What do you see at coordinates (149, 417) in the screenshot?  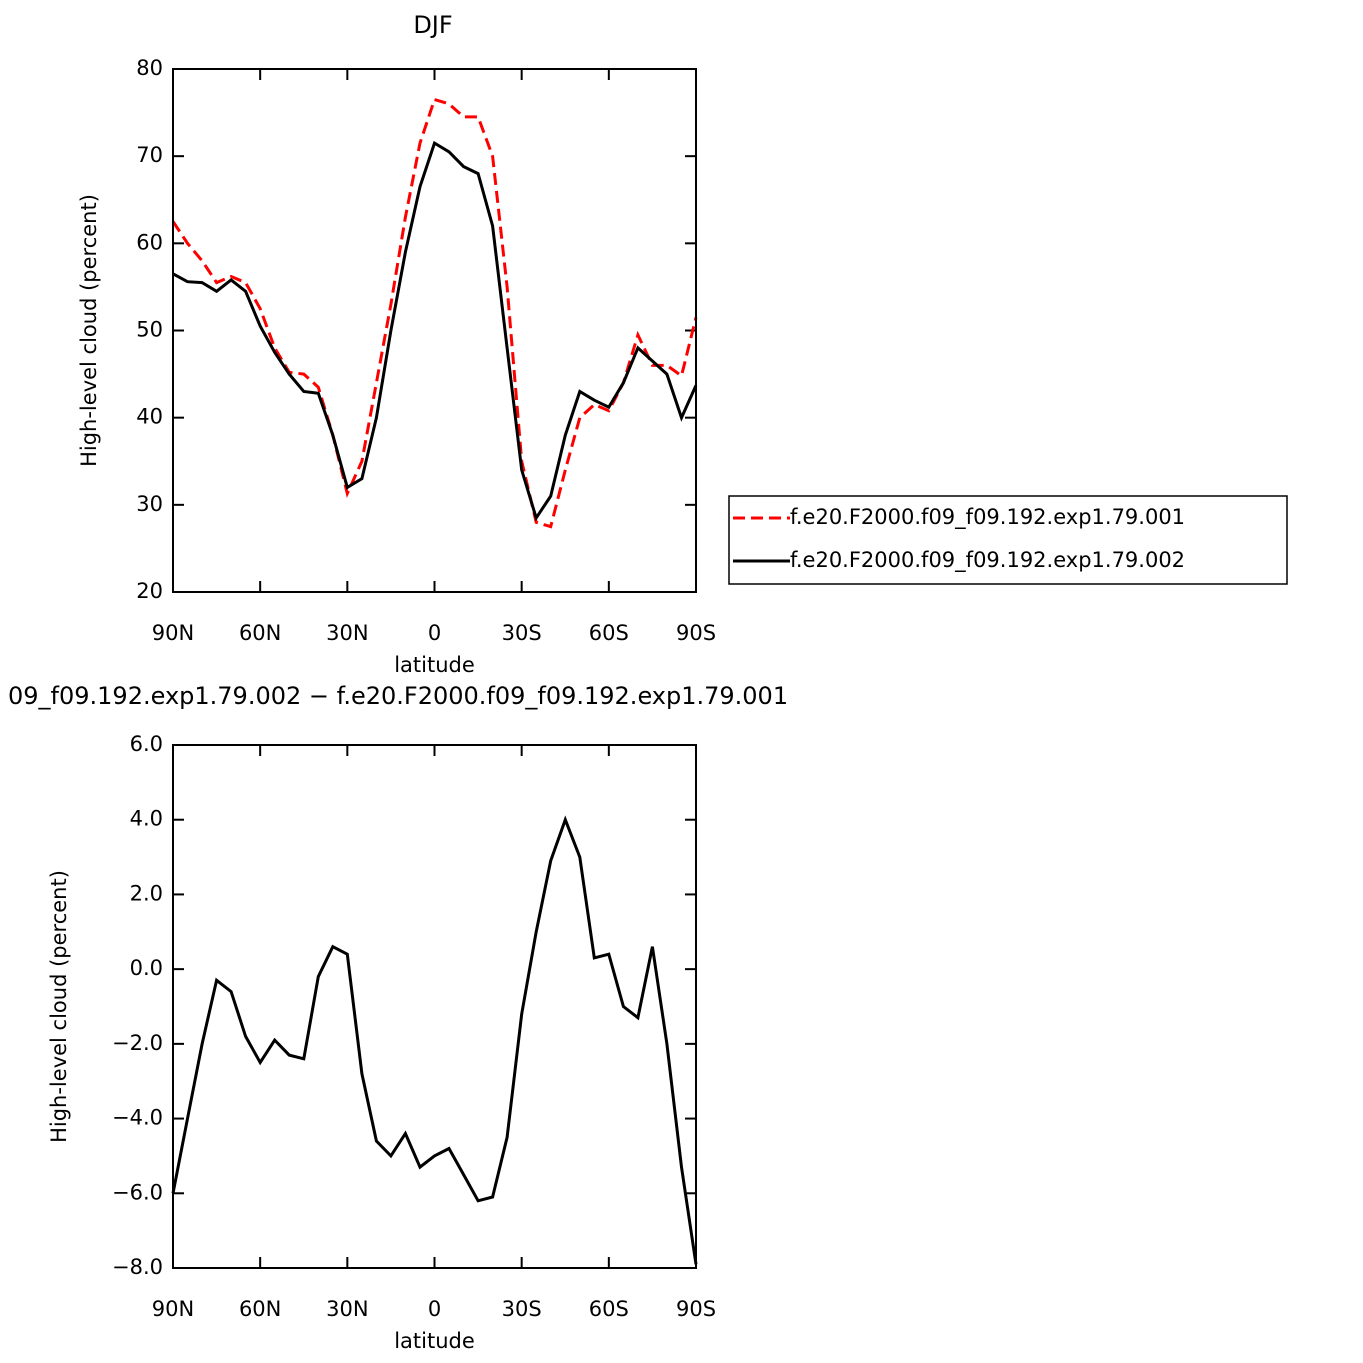 I see `y-tick-label: 40` at bounding box center [149, 417].